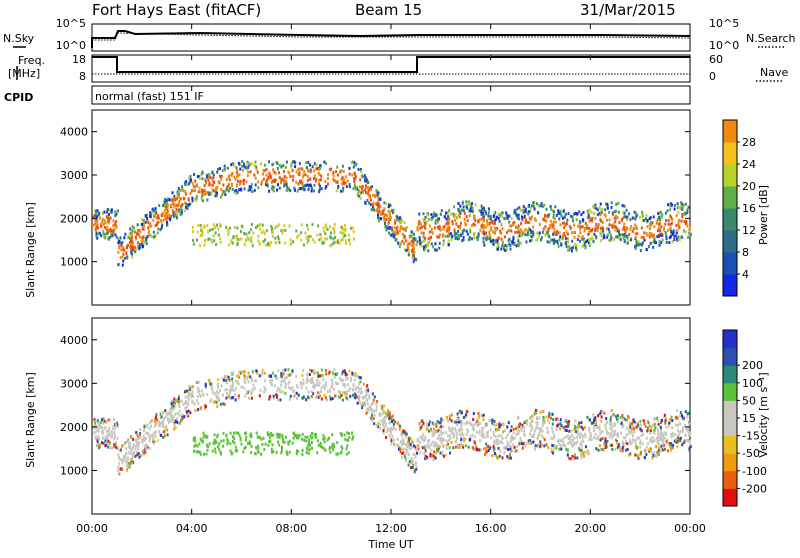  I want to click on power-ytick-label: 1000, so click(74, 262).